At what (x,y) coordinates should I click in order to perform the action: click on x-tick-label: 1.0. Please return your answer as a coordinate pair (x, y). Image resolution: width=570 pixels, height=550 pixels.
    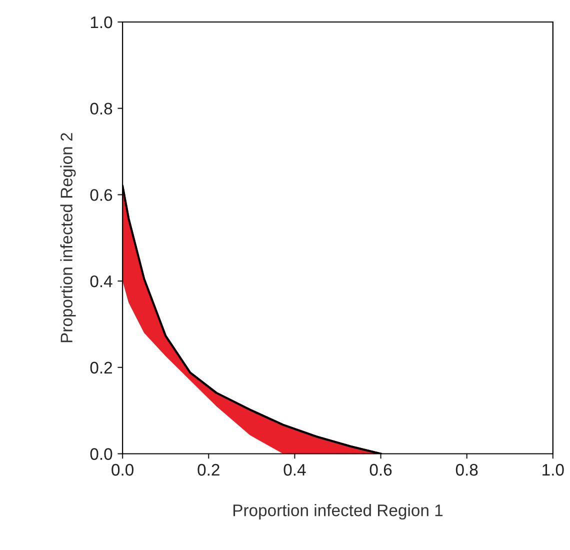
    Looking at the image, I should click on (553, 470).